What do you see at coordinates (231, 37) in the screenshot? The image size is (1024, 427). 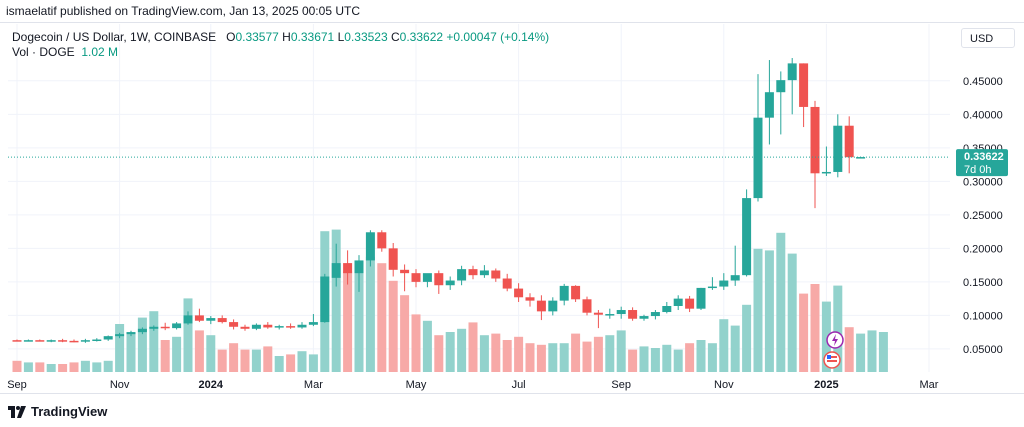 I see `open-label: O` at bounding box center [231, 37].